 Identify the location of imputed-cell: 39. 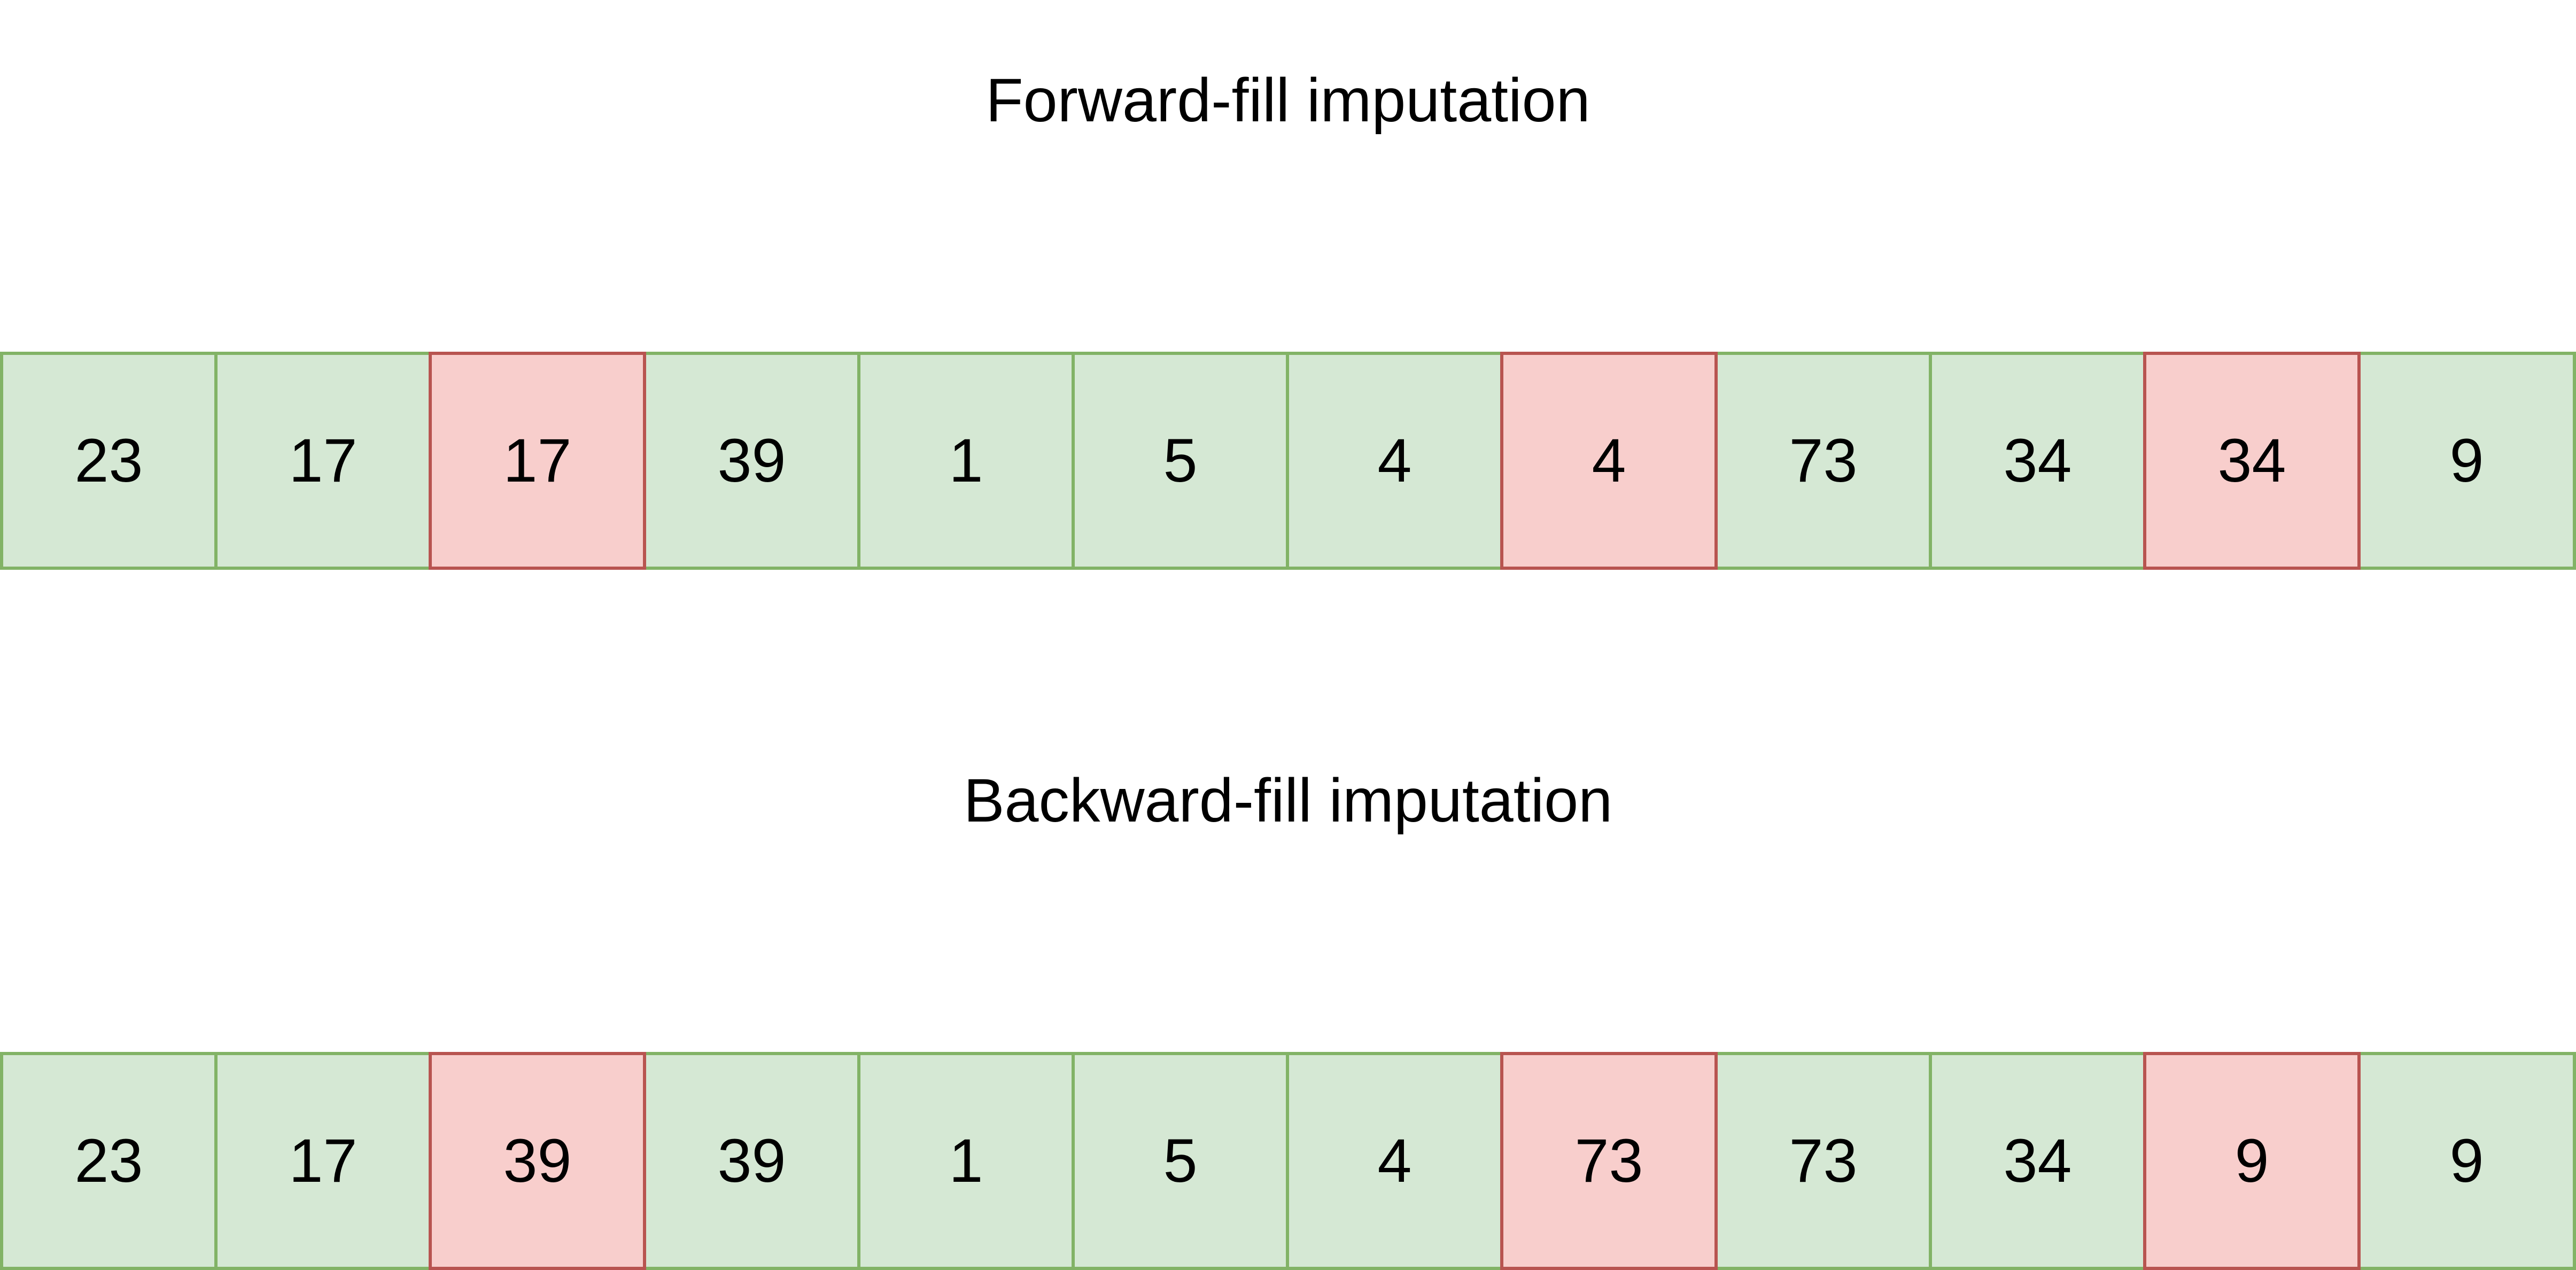
(537, 1161).